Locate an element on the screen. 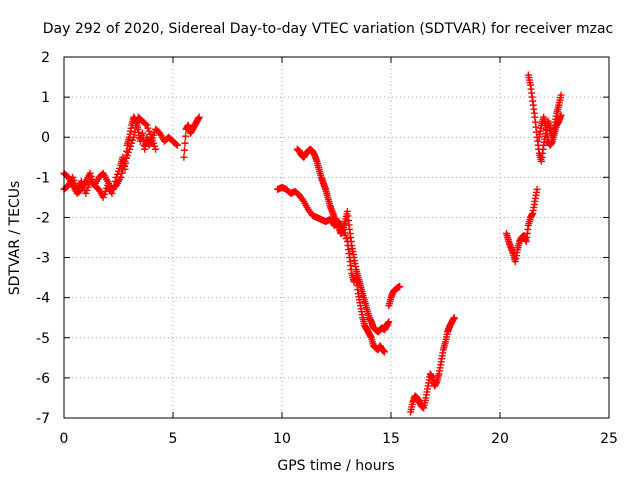 The image size is (640, 480). x-tick-label: 15 is located at coordinates (391, 439).